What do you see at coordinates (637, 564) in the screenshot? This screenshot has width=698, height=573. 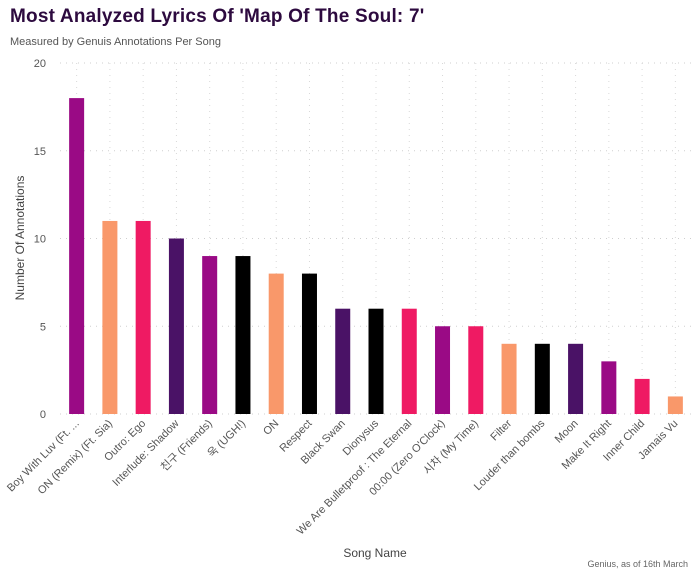 I see `source-note: Genius, as of 16th March` at bounding box center [637, 564].